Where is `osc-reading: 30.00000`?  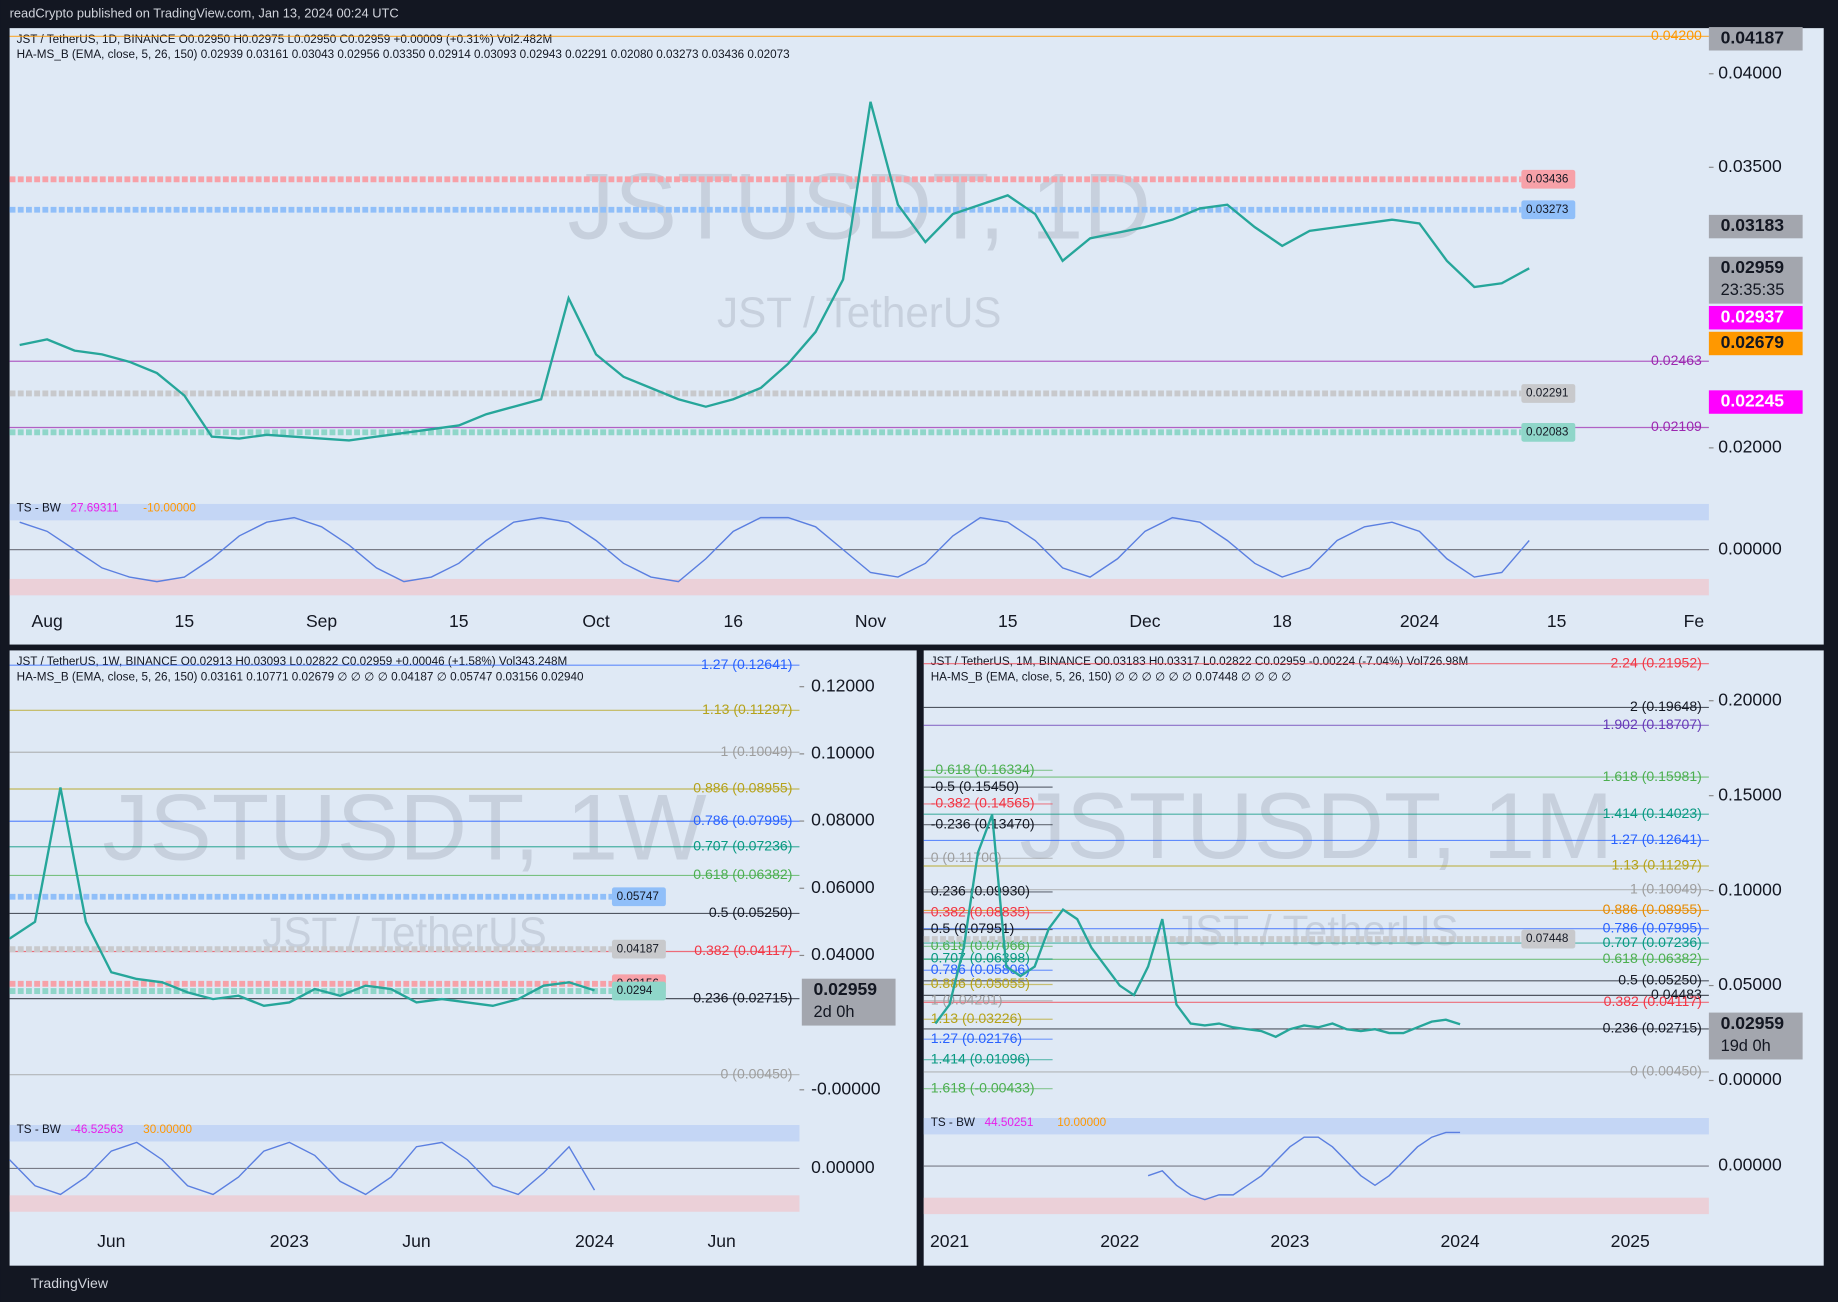 osc-reading: 30.00000 is located at coordinates (167, 1129).